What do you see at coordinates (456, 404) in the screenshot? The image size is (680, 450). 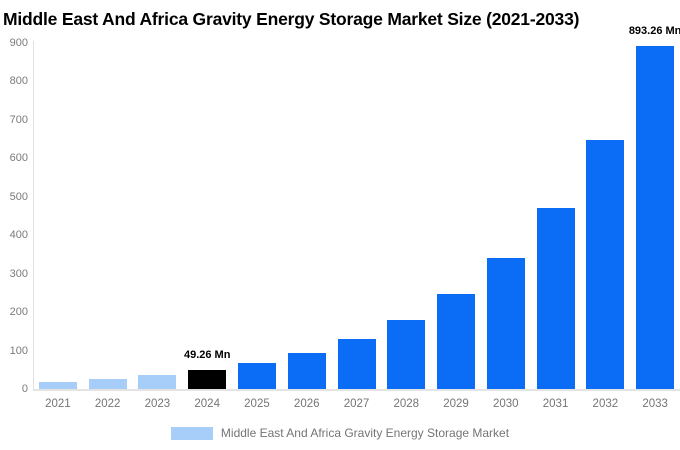 I see `x-axis-label-2029: 2029` at bounding box center [456, 404].